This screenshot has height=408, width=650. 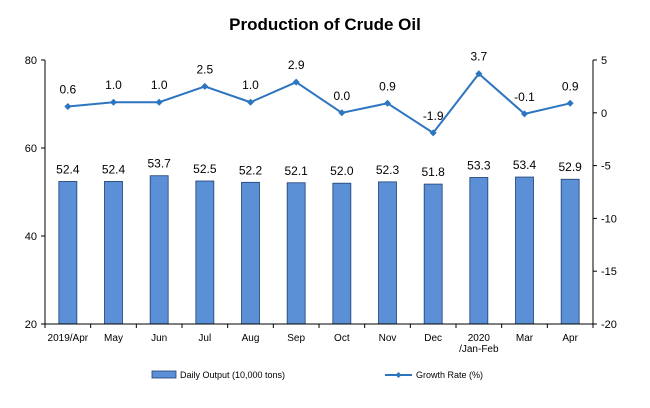 I want to click on x-tick-label: Sep, so click(x=296, y=338).